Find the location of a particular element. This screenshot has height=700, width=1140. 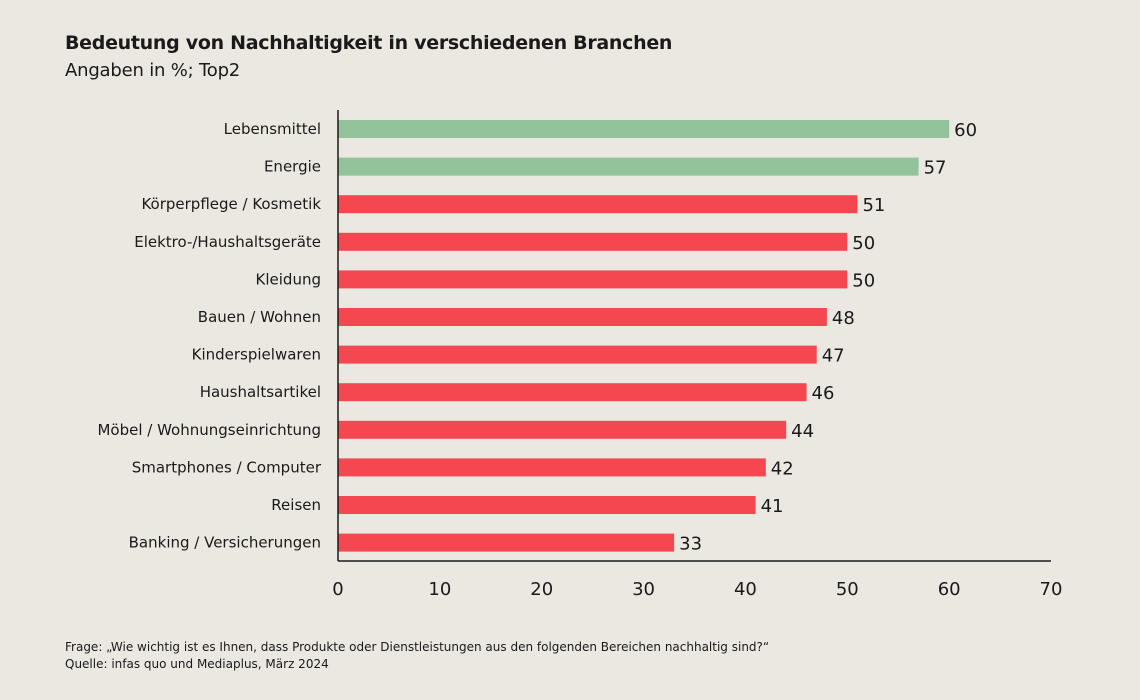

chart-subtitle: Angaben in %; Top2 is located at coordinates (153, 70).